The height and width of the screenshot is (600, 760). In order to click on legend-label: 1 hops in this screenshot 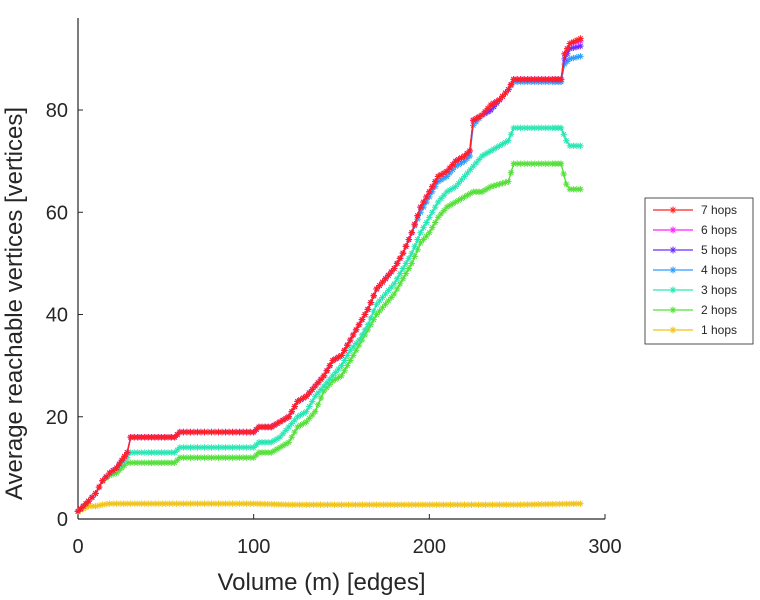, I will do `click(719, 330)`.